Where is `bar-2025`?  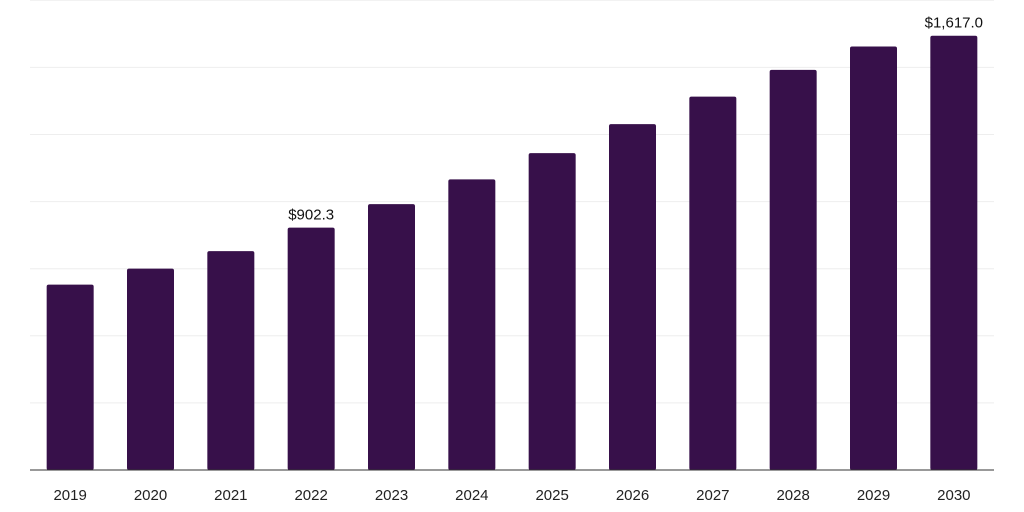 bar-2025 is located at coordinates (552, 312).